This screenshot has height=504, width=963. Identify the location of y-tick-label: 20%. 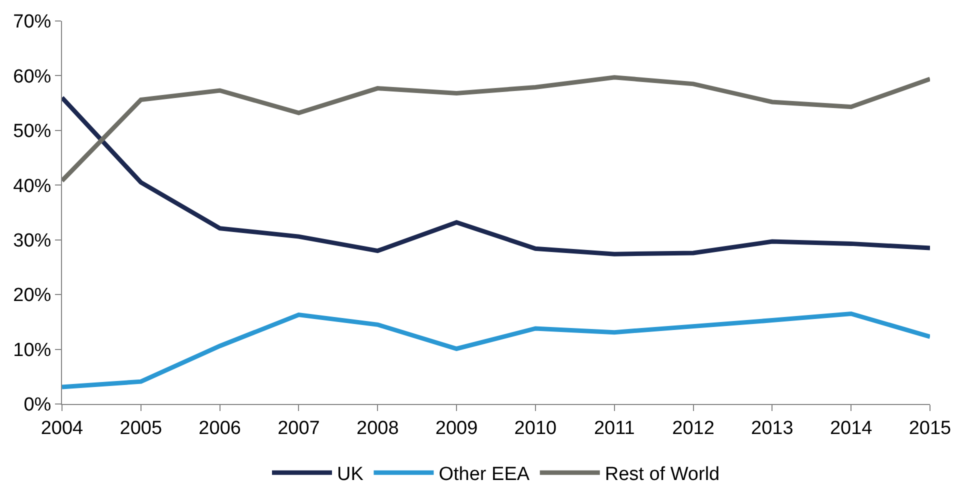
(32, 295).